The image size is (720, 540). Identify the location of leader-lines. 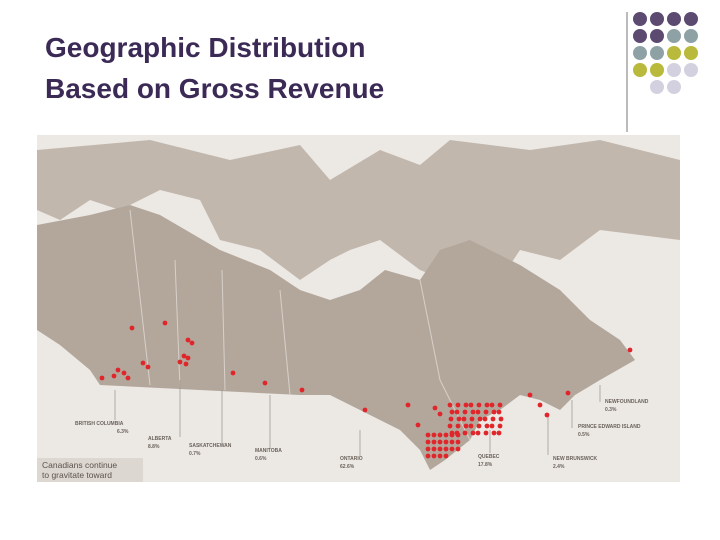
(357, 418).